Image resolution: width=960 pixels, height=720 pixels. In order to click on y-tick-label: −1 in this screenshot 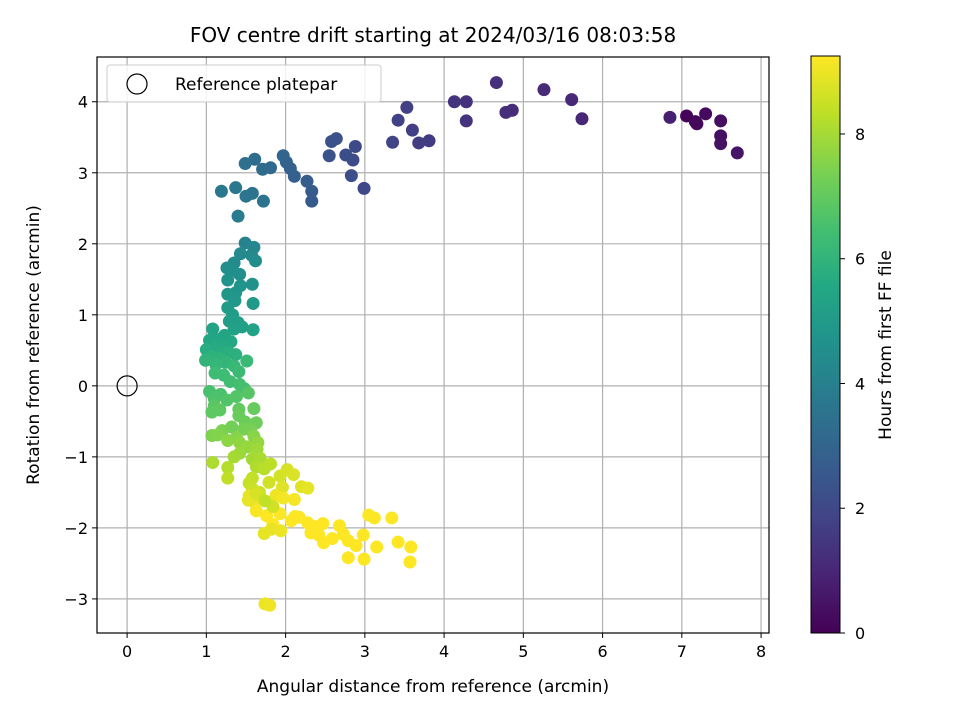, I will do `click(76, 457)`.